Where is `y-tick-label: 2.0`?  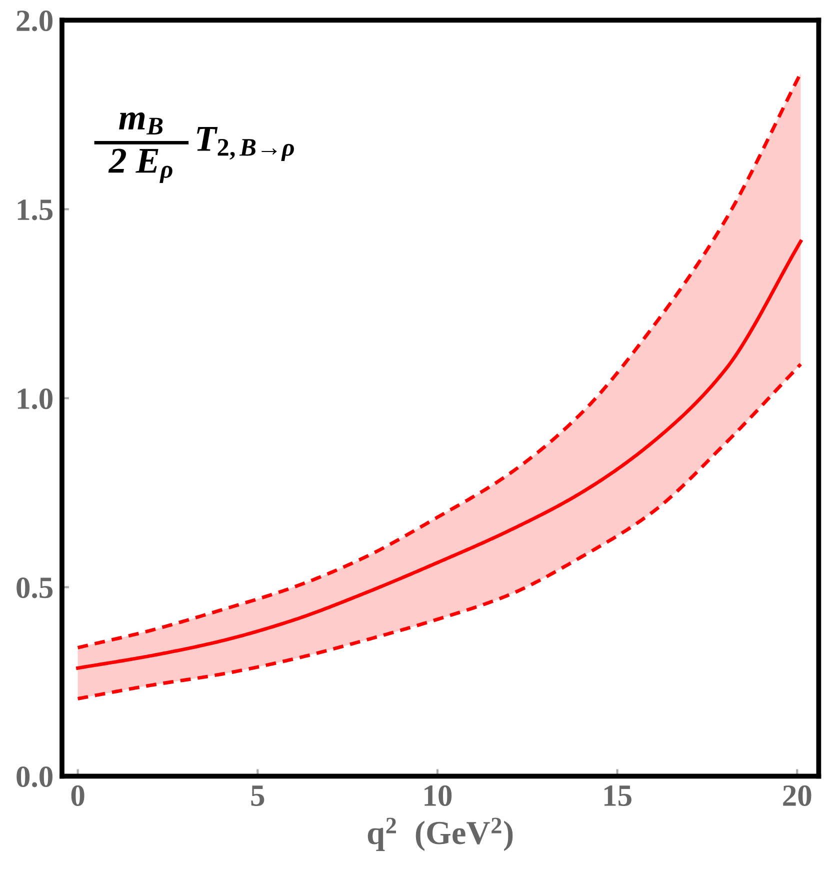 y-tick-label: 2.0 is located at coordinates (34, 21).